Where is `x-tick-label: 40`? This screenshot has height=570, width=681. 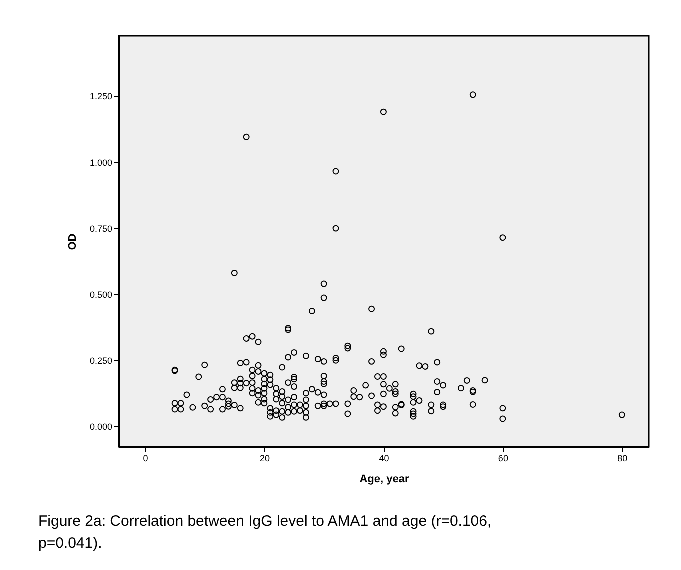 x-tick-label: 40 is located at coordinates (384, 459).